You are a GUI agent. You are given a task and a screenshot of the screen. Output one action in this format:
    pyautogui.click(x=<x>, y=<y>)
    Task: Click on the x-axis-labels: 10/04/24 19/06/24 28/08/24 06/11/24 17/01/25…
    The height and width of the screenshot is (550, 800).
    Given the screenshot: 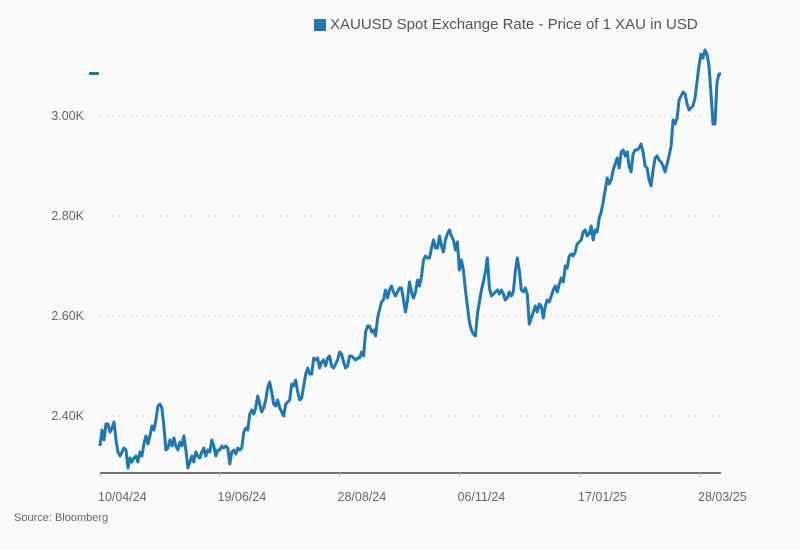 What is the action you would take?
    pyautogui.click(x=422, y=497)
    